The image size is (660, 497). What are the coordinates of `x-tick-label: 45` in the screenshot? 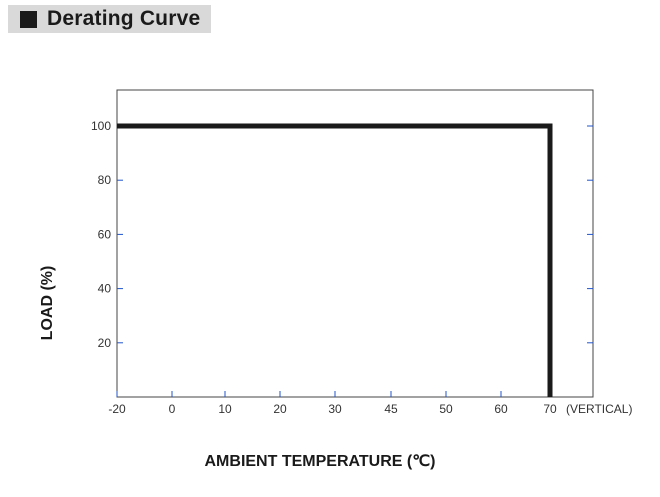 It's located at (391, 409).